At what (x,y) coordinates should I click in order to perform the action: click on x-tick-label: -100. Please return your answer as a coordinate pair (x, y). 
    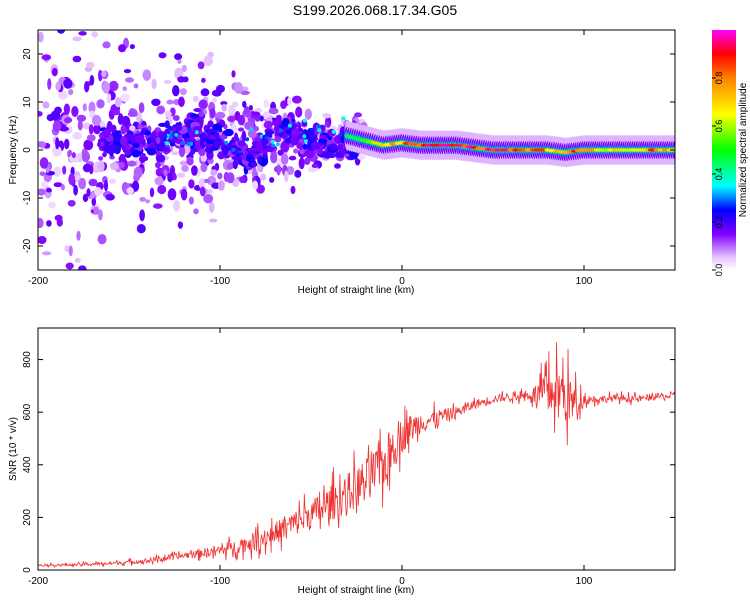
    Looking at the image, I should click on (220, 281).